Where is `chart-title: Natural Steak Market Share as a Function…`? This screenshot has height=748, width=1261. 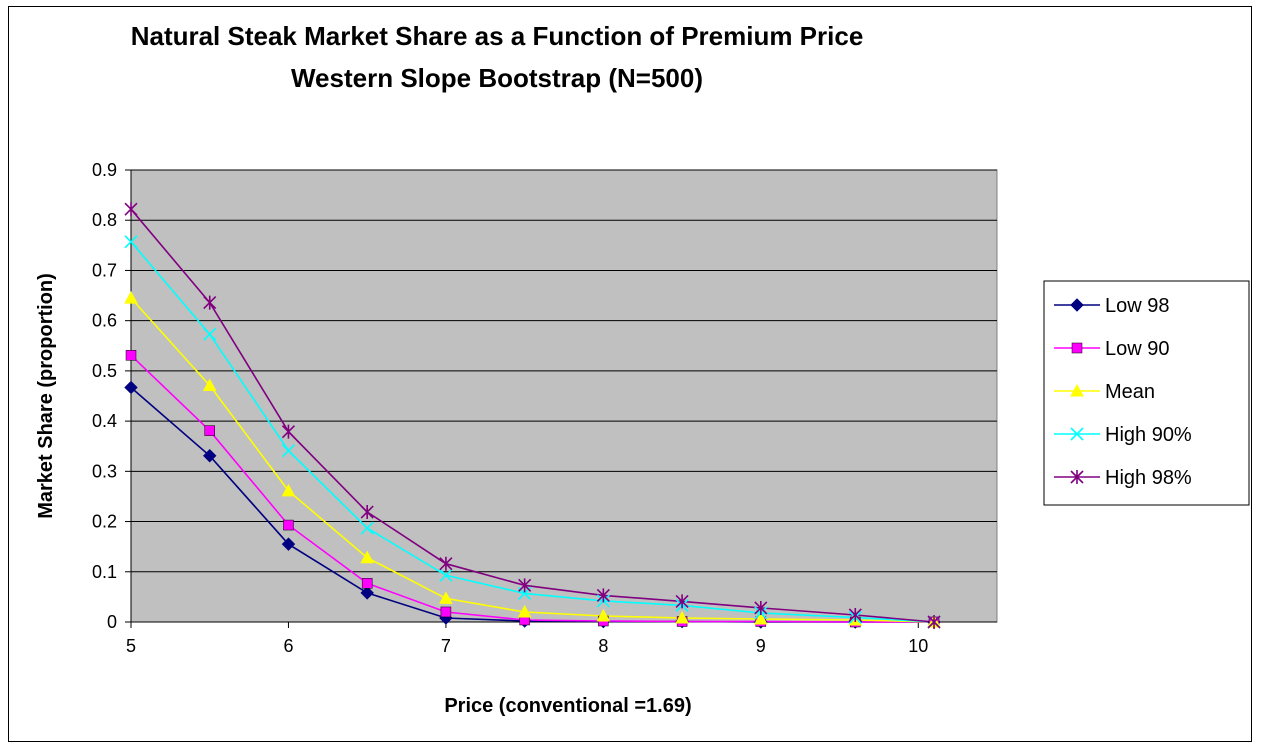 chart-title: Natural Steak Market Share as a Function… is located at coordinates (497, 36).